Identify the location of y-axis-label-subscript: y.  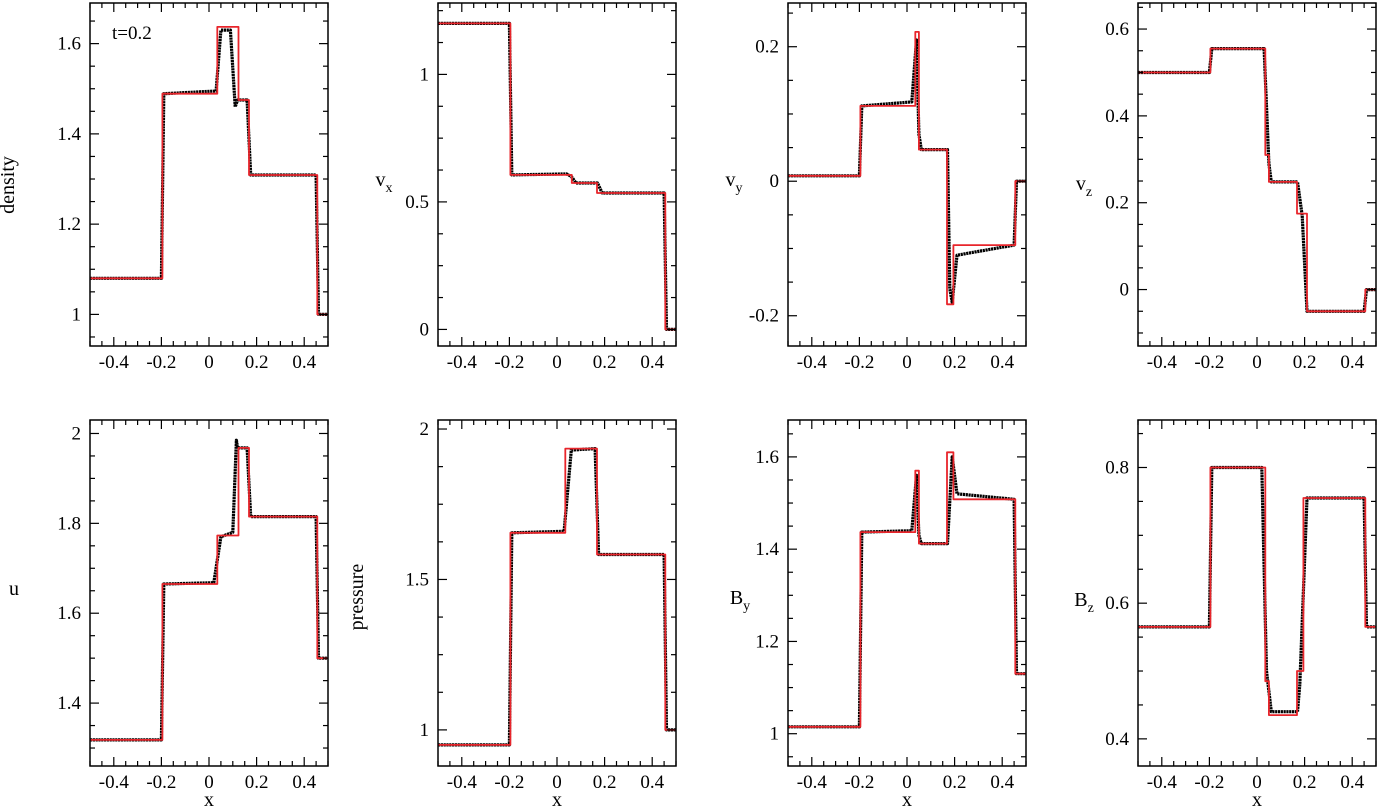
(746, 606).